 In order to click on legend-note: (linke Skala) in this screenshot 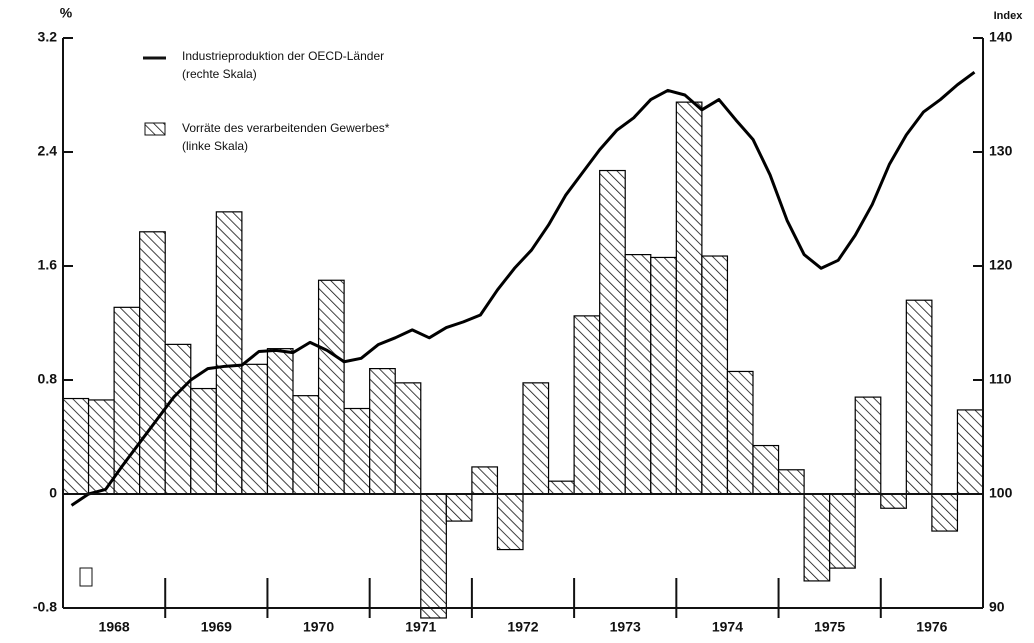, I will do `click(215, 146)`.